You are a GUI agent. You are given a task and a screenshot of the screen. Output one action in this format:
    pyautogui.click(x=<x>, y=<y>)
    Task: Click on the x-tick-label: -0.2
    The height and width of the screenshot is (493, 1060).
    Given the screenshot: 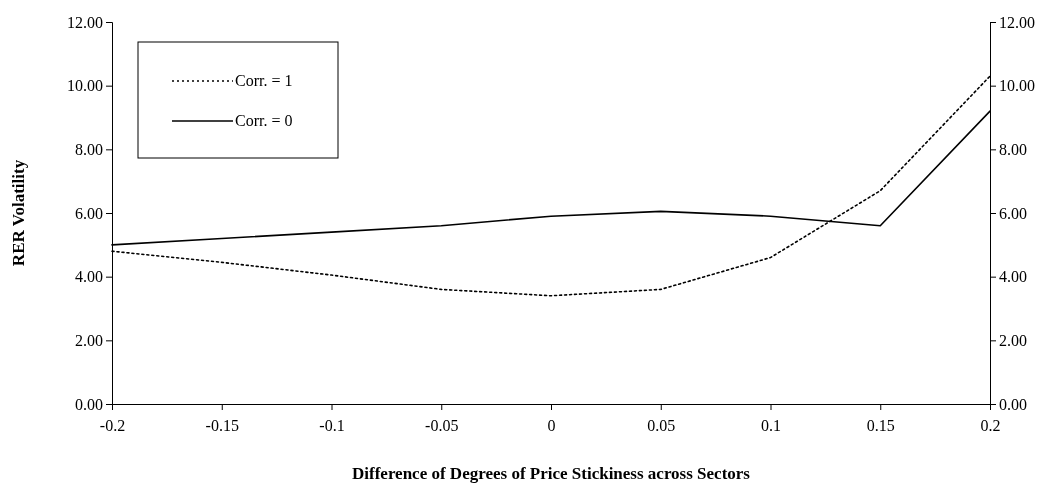 What is the action you would take?
    pyautogui.click(x=112, y=425)
    